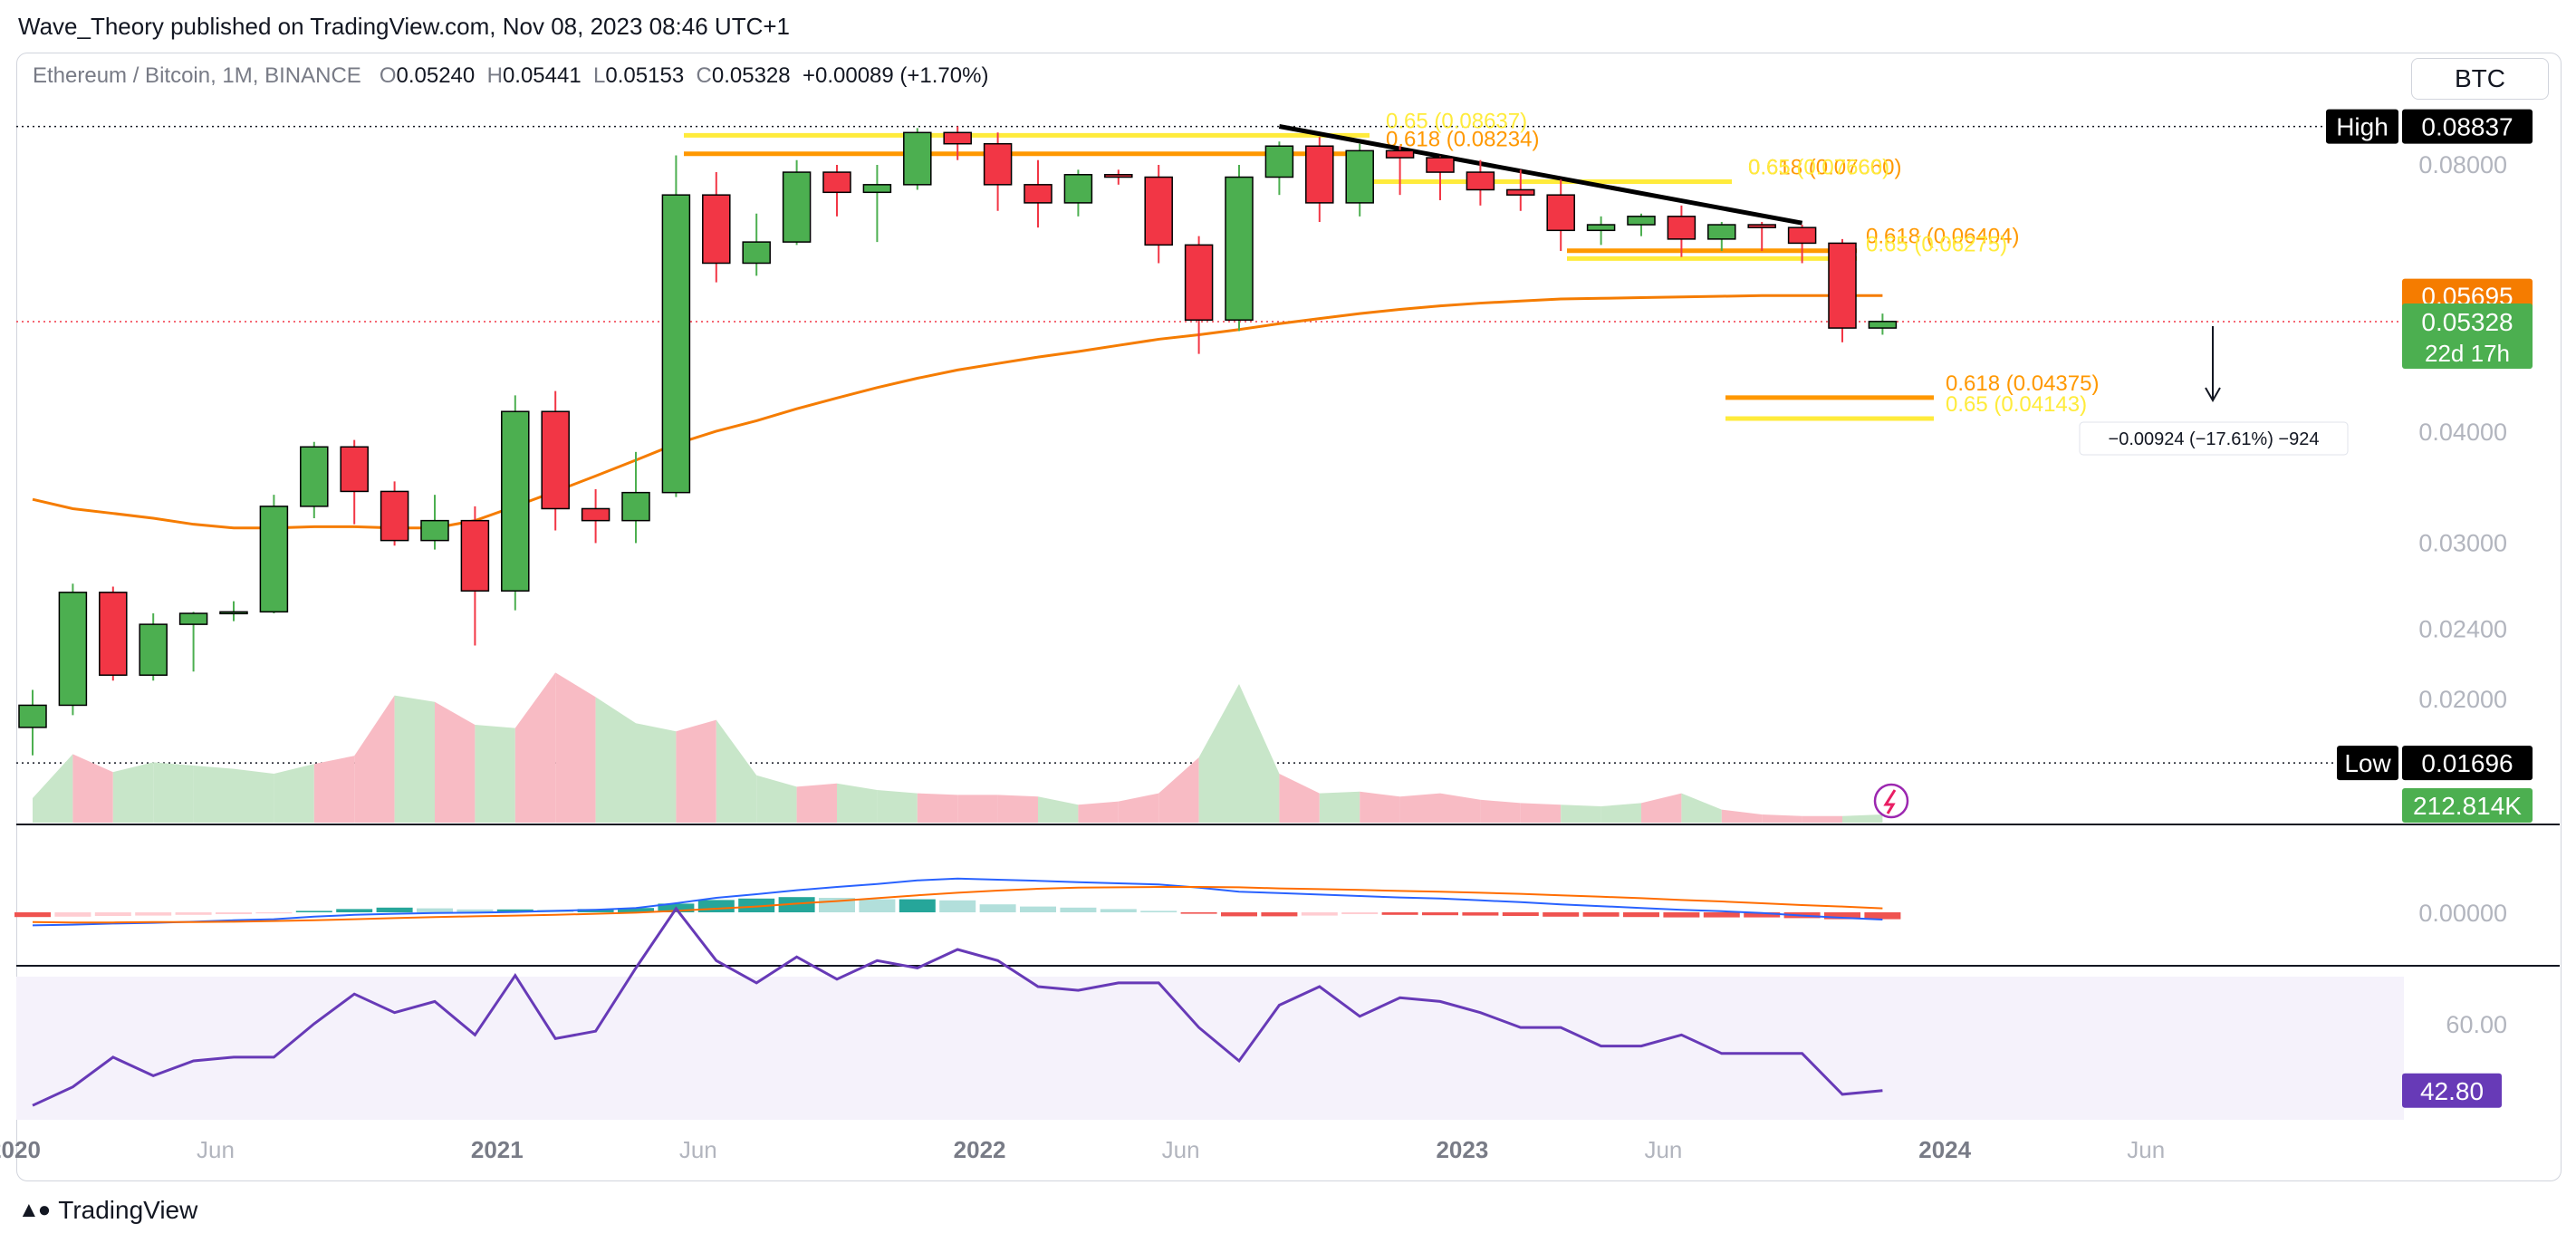 The width and height of the screenshot is (2576, 1243). Describe the element at coordinates (2480, 79) in the screenshot. I see `currency-button: BTC` at that location.